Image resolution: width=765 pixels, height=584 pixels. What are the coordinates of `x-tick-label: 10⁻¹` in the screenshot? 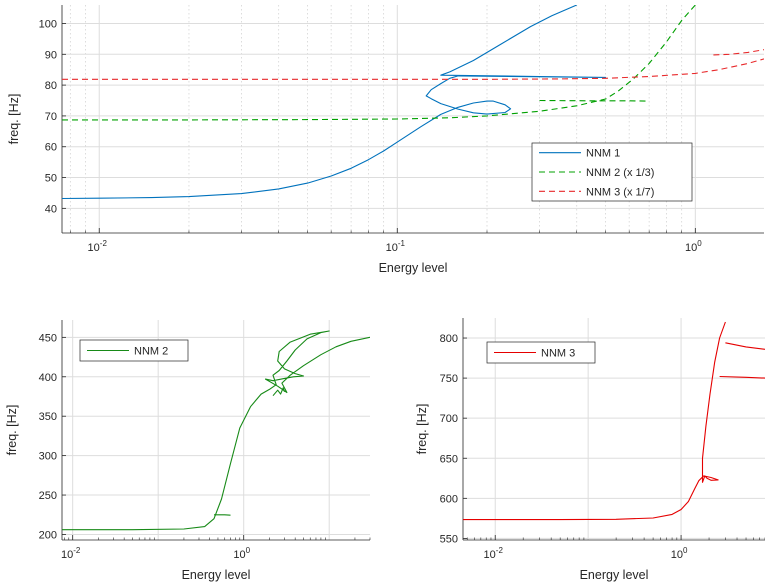 It's located at (396, 246).